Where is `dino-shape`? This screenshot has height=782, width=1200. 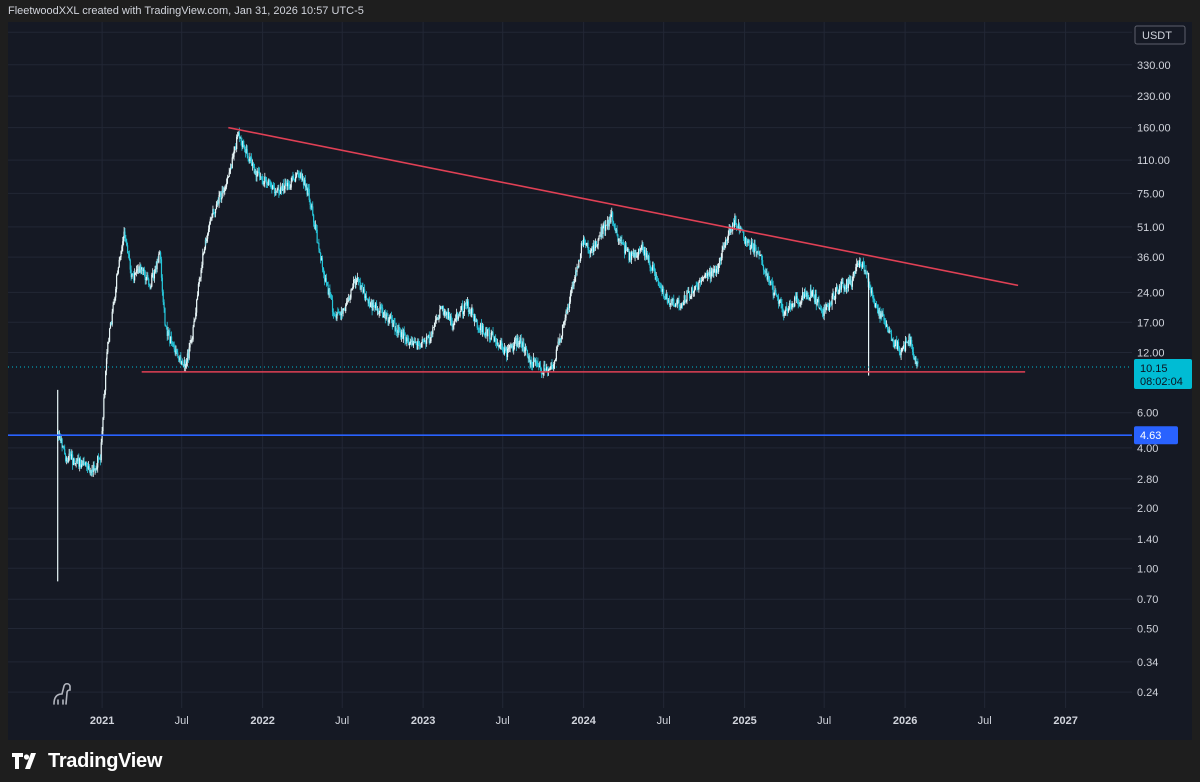
dino-shape is located at coordinates (62, 693).